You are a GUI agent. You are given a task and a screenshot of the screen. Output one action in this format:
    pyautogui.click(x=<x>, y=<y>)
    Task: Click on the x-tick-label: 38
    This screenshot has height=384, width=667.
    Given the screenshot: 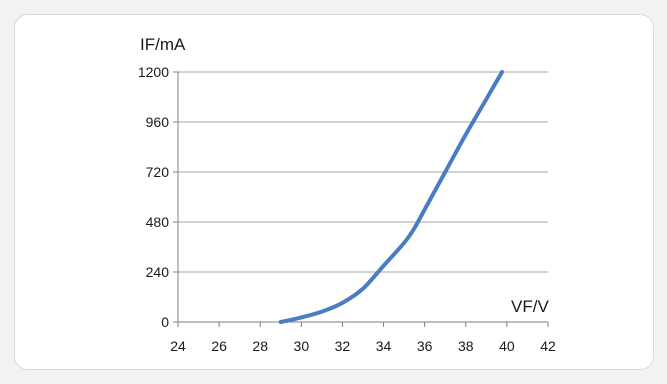 What is the action you would take?
    pyautogui.click(x=466, y=346)
    